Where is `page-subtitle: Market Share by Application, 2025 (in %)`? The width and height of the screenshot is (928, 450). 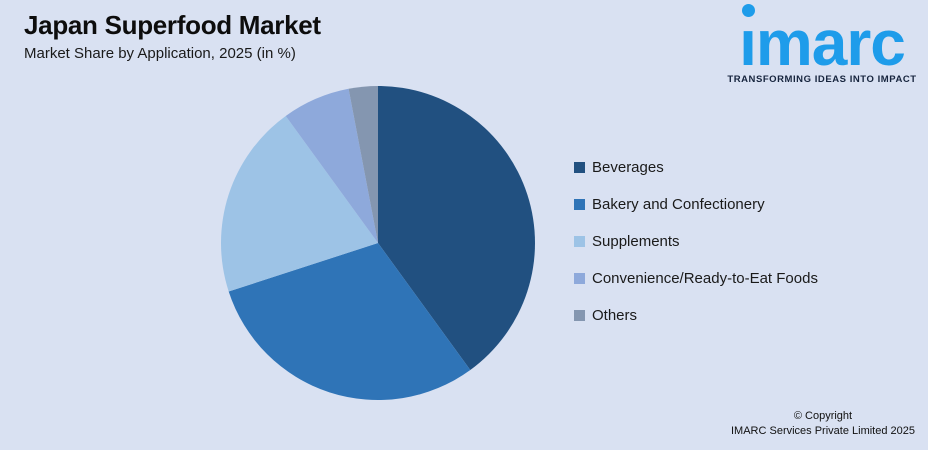
page-subtitle: Market Share by Application, 2025 (in %) is located at coordinates (160, 53).